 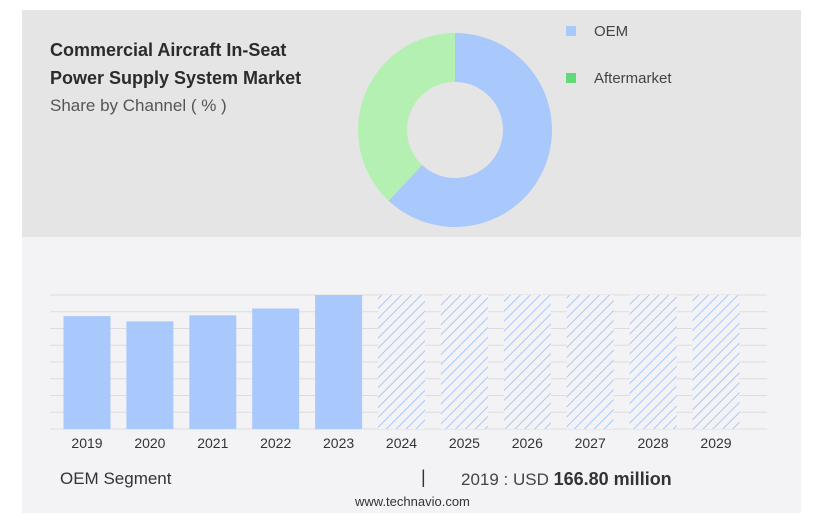 What do you see at coordinates (213, 372) in the screenshot?
I see `bar-2021` at bounding box center [213, 372].